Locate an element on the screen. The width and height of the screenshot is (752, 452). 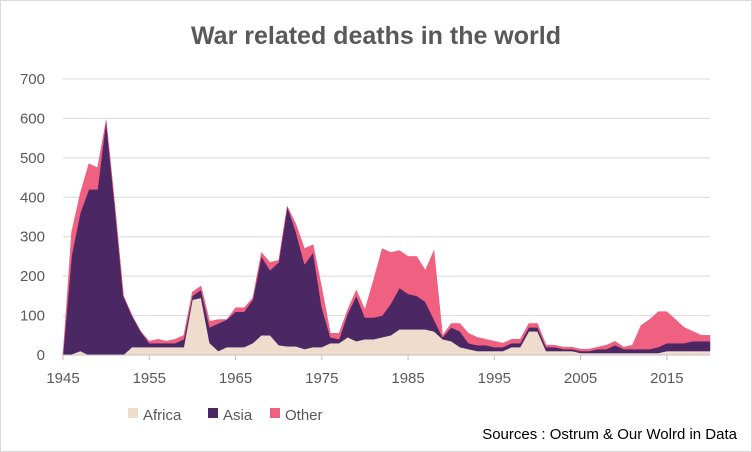
legend: Africa Asia Other is located at coordinates (225, 415).